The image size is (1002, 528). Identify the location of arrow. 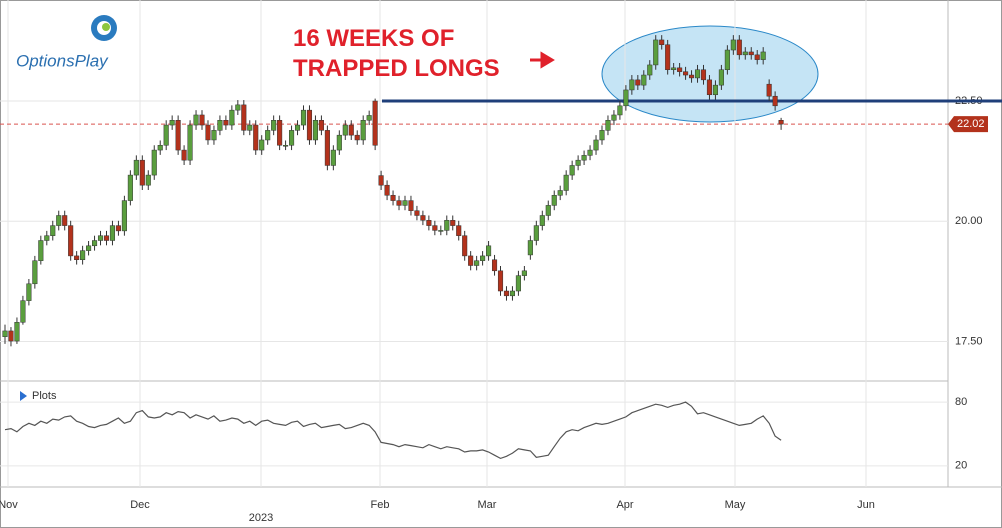
(542, 60).